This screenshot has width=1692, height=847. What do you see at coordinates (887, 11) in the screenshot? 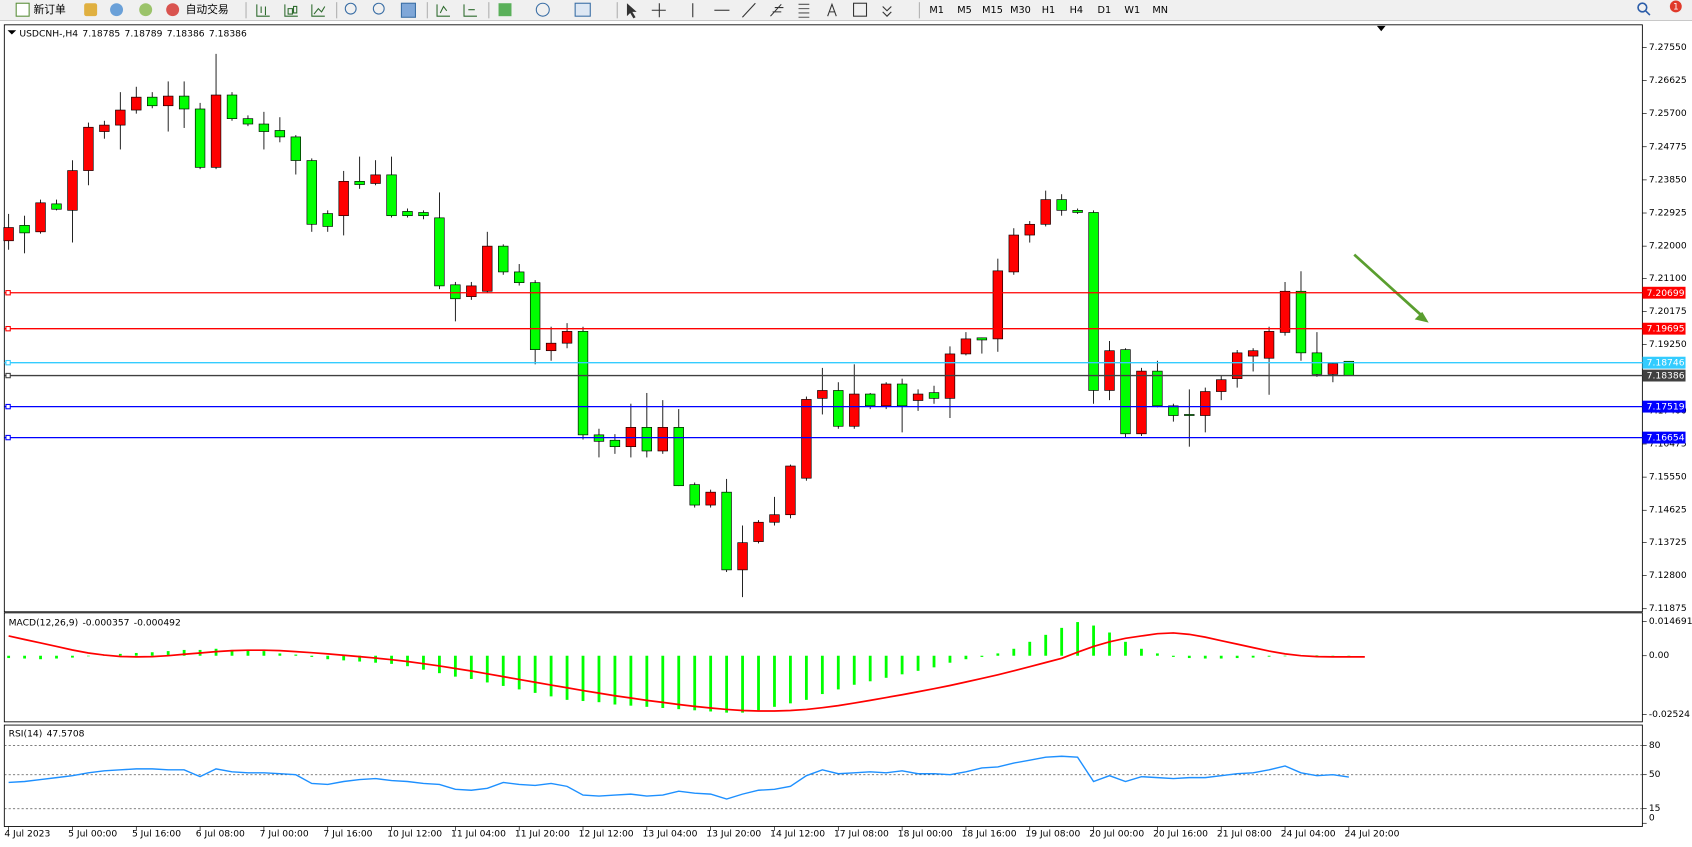
I see `arrows-icon` at bounding box center [887, 11].